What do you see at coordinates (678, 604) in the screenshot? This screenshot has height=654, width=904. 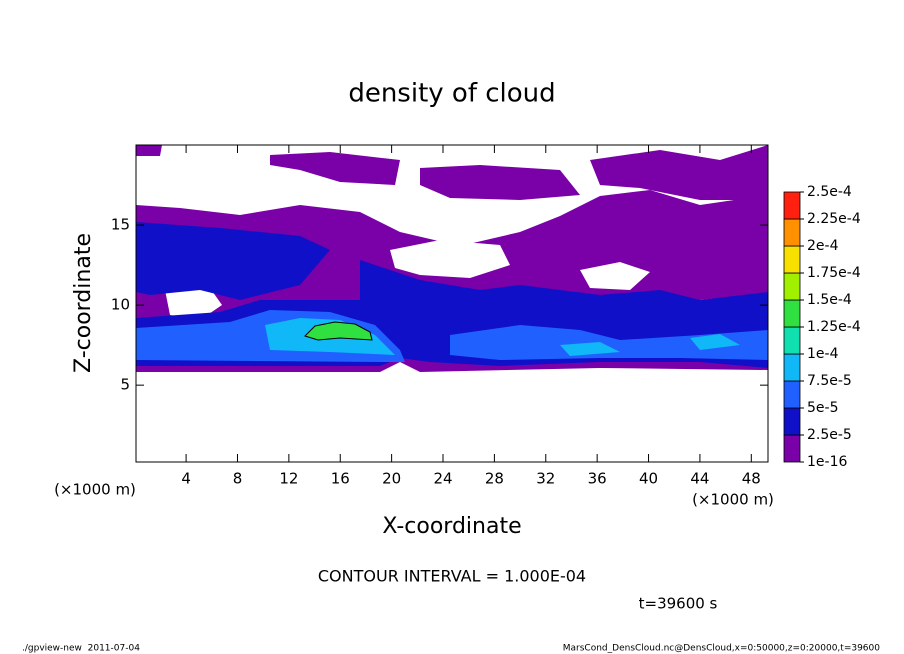 I see `time-label: t=39600 s` at bounding box center [678, 604].